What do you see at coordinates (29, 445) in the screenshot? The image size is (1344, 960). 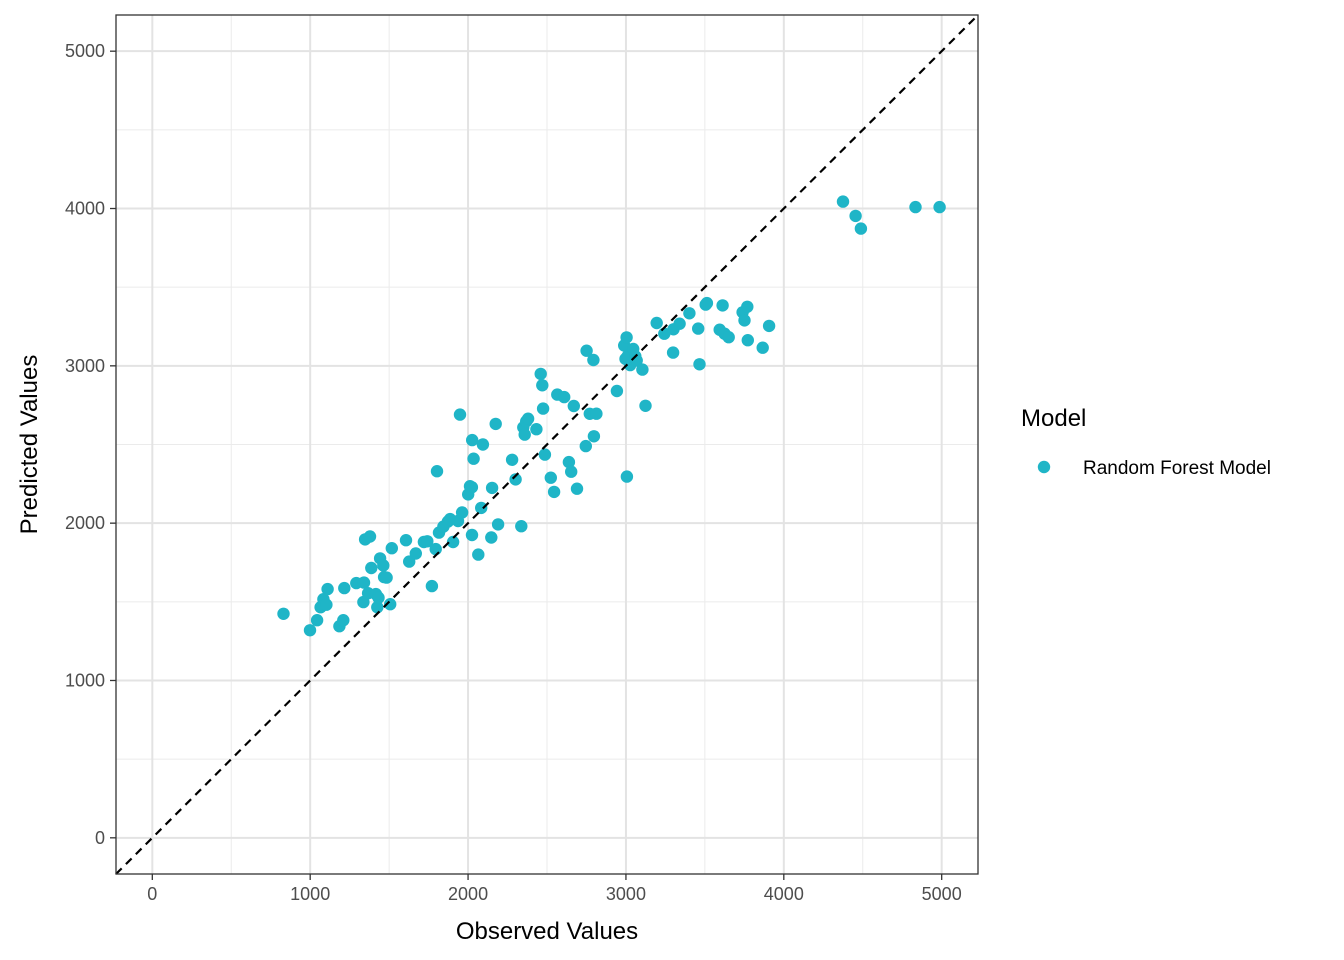 I see `y-axis-title: Predicted Values` at bounding box center [29, 445].